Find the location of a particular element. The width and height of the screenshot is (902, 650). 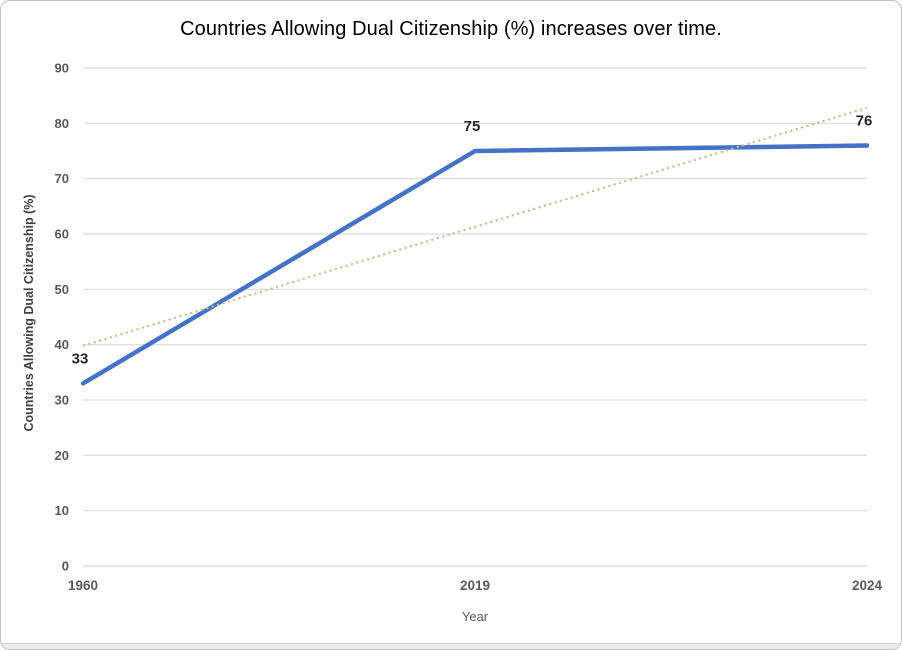

y-tick-label: 50 is located at coordinates (62, 289).